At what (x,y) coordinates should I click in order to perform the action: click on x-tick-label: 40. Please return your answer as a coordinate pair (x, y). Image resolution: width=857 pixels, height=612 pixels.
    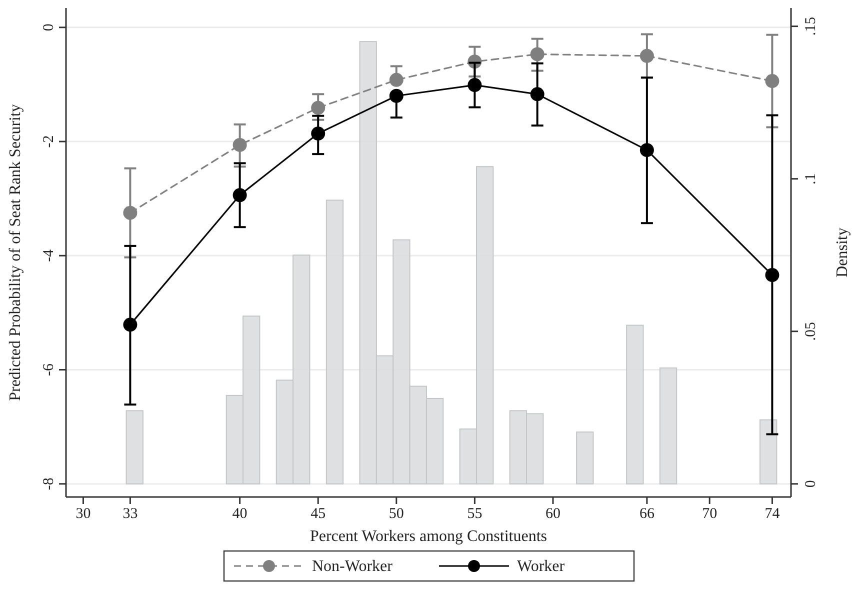
    Looking at the image, I should click on (240, 514).